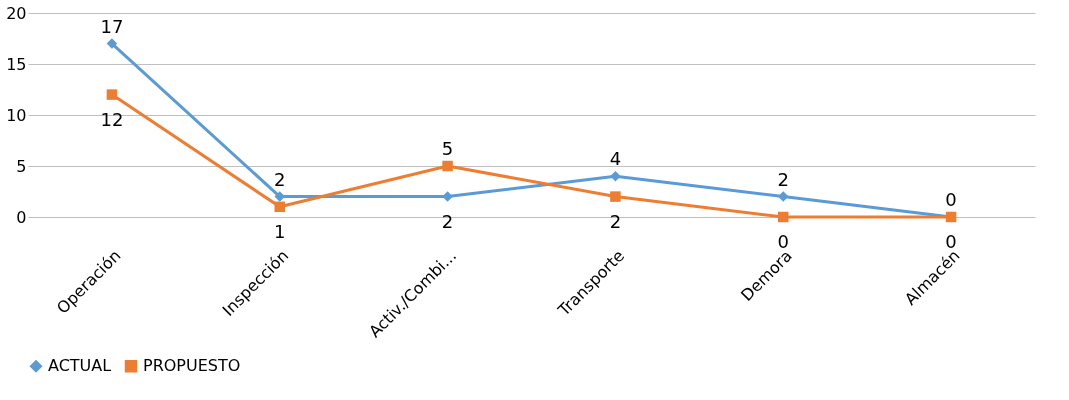 The height and width of the screenshot is (400, 1069). What do you see at coordinates (16, 13) in the screenshot?
I see `y-tick-label: 20` at bounding box center [16, 13].